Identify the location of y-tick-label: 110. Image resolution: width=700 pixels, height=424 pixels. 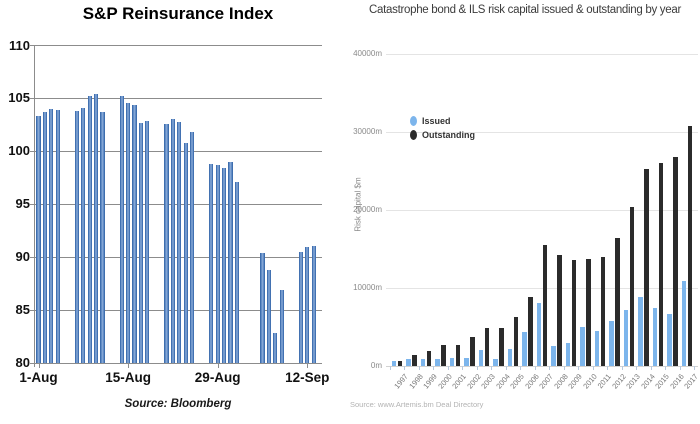
(19, 45).